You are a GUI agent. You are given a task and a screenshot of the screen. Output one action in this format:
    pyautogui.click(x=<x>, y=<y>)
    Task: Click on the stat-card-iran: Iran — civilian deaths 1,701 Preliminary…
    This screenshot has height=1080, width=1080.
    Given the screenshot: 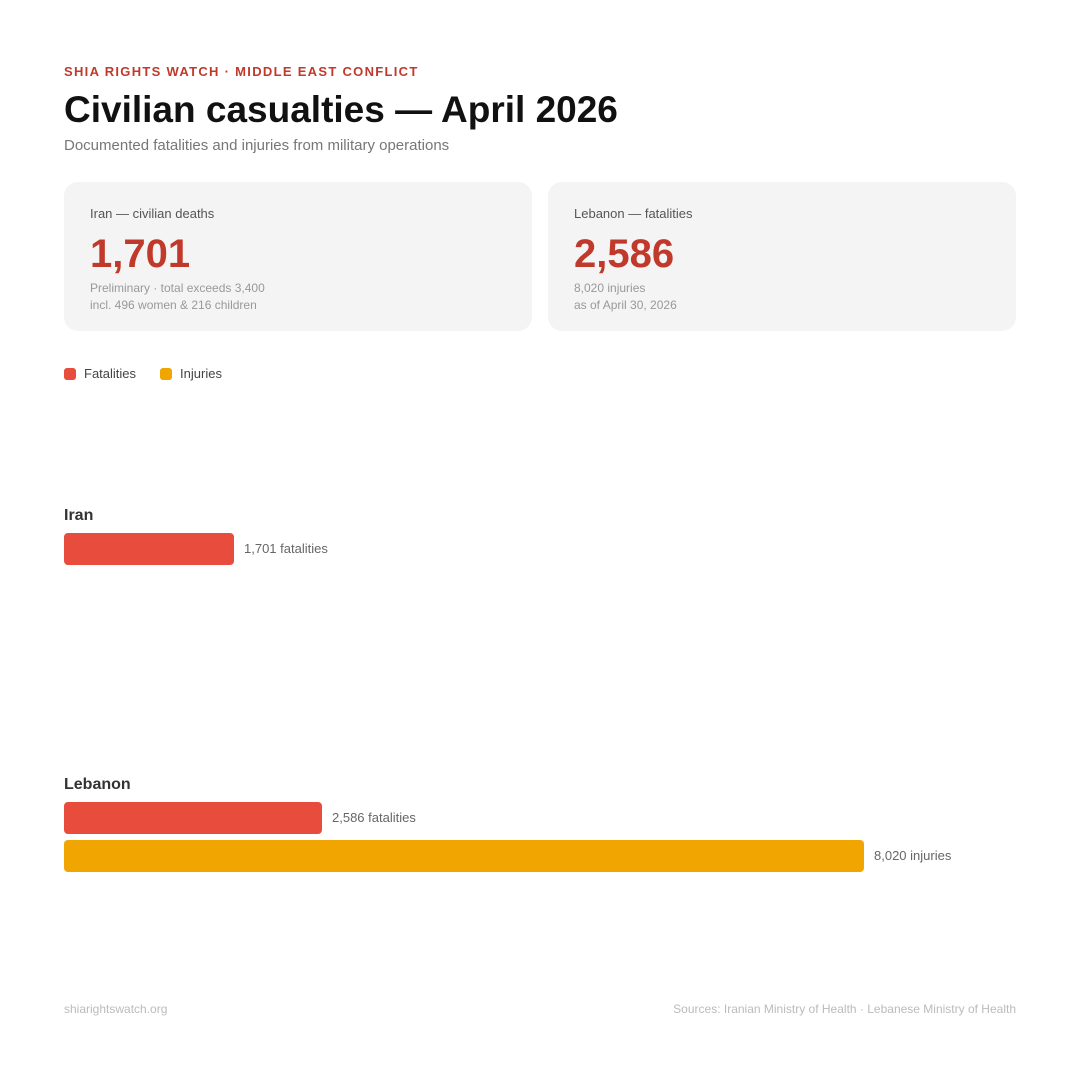 What is the action you would take?
    pyautogui.click(x=298, y=256)
    